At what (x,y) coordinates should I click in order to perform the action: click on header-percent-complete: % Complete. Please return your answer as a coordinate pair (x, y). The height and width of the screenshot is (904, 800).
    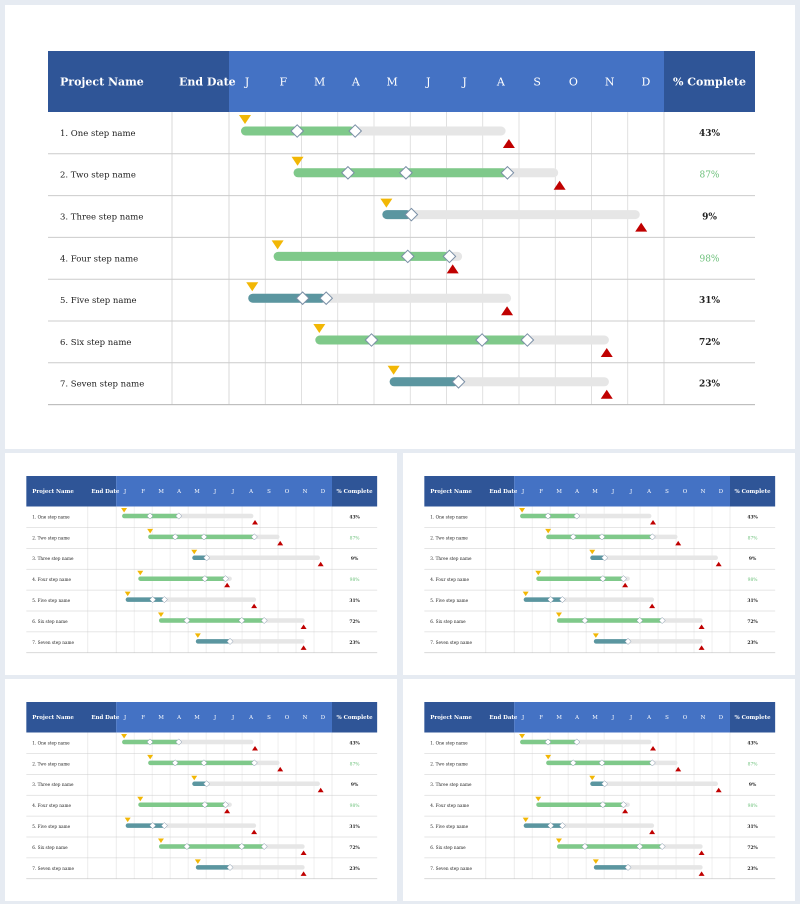
    Looking at the image, I should click on (355, 718).